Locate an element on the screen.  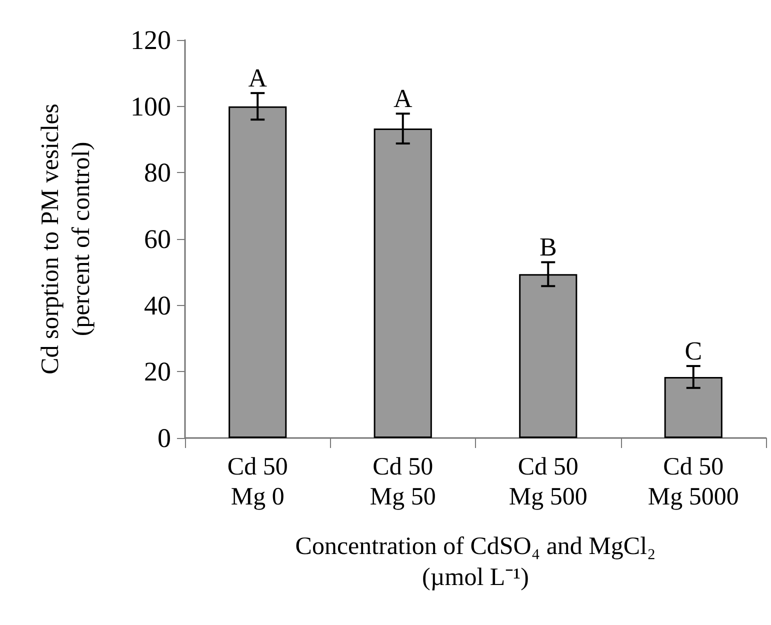
y-tick-label: 0 is located at coordinates (164, 438).